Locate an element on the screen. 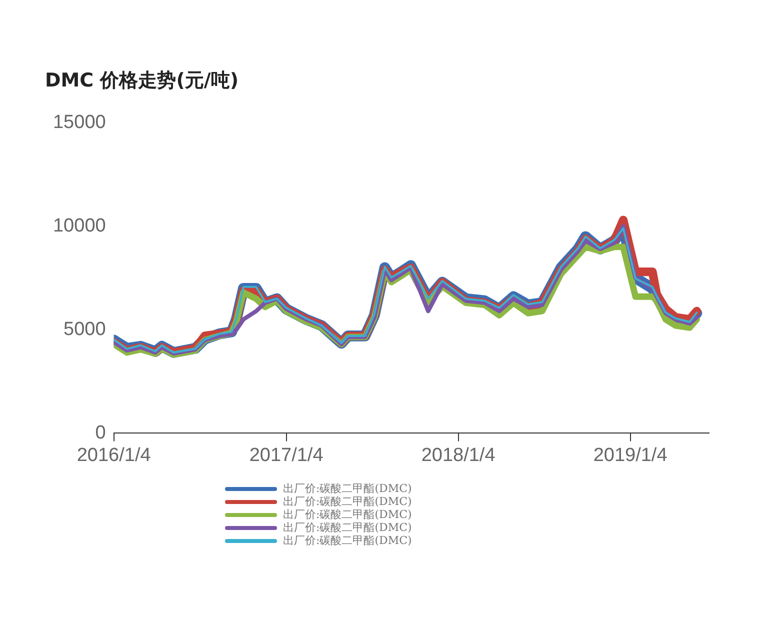  y-tick-label: 0 is located at coordinates (100, 433).